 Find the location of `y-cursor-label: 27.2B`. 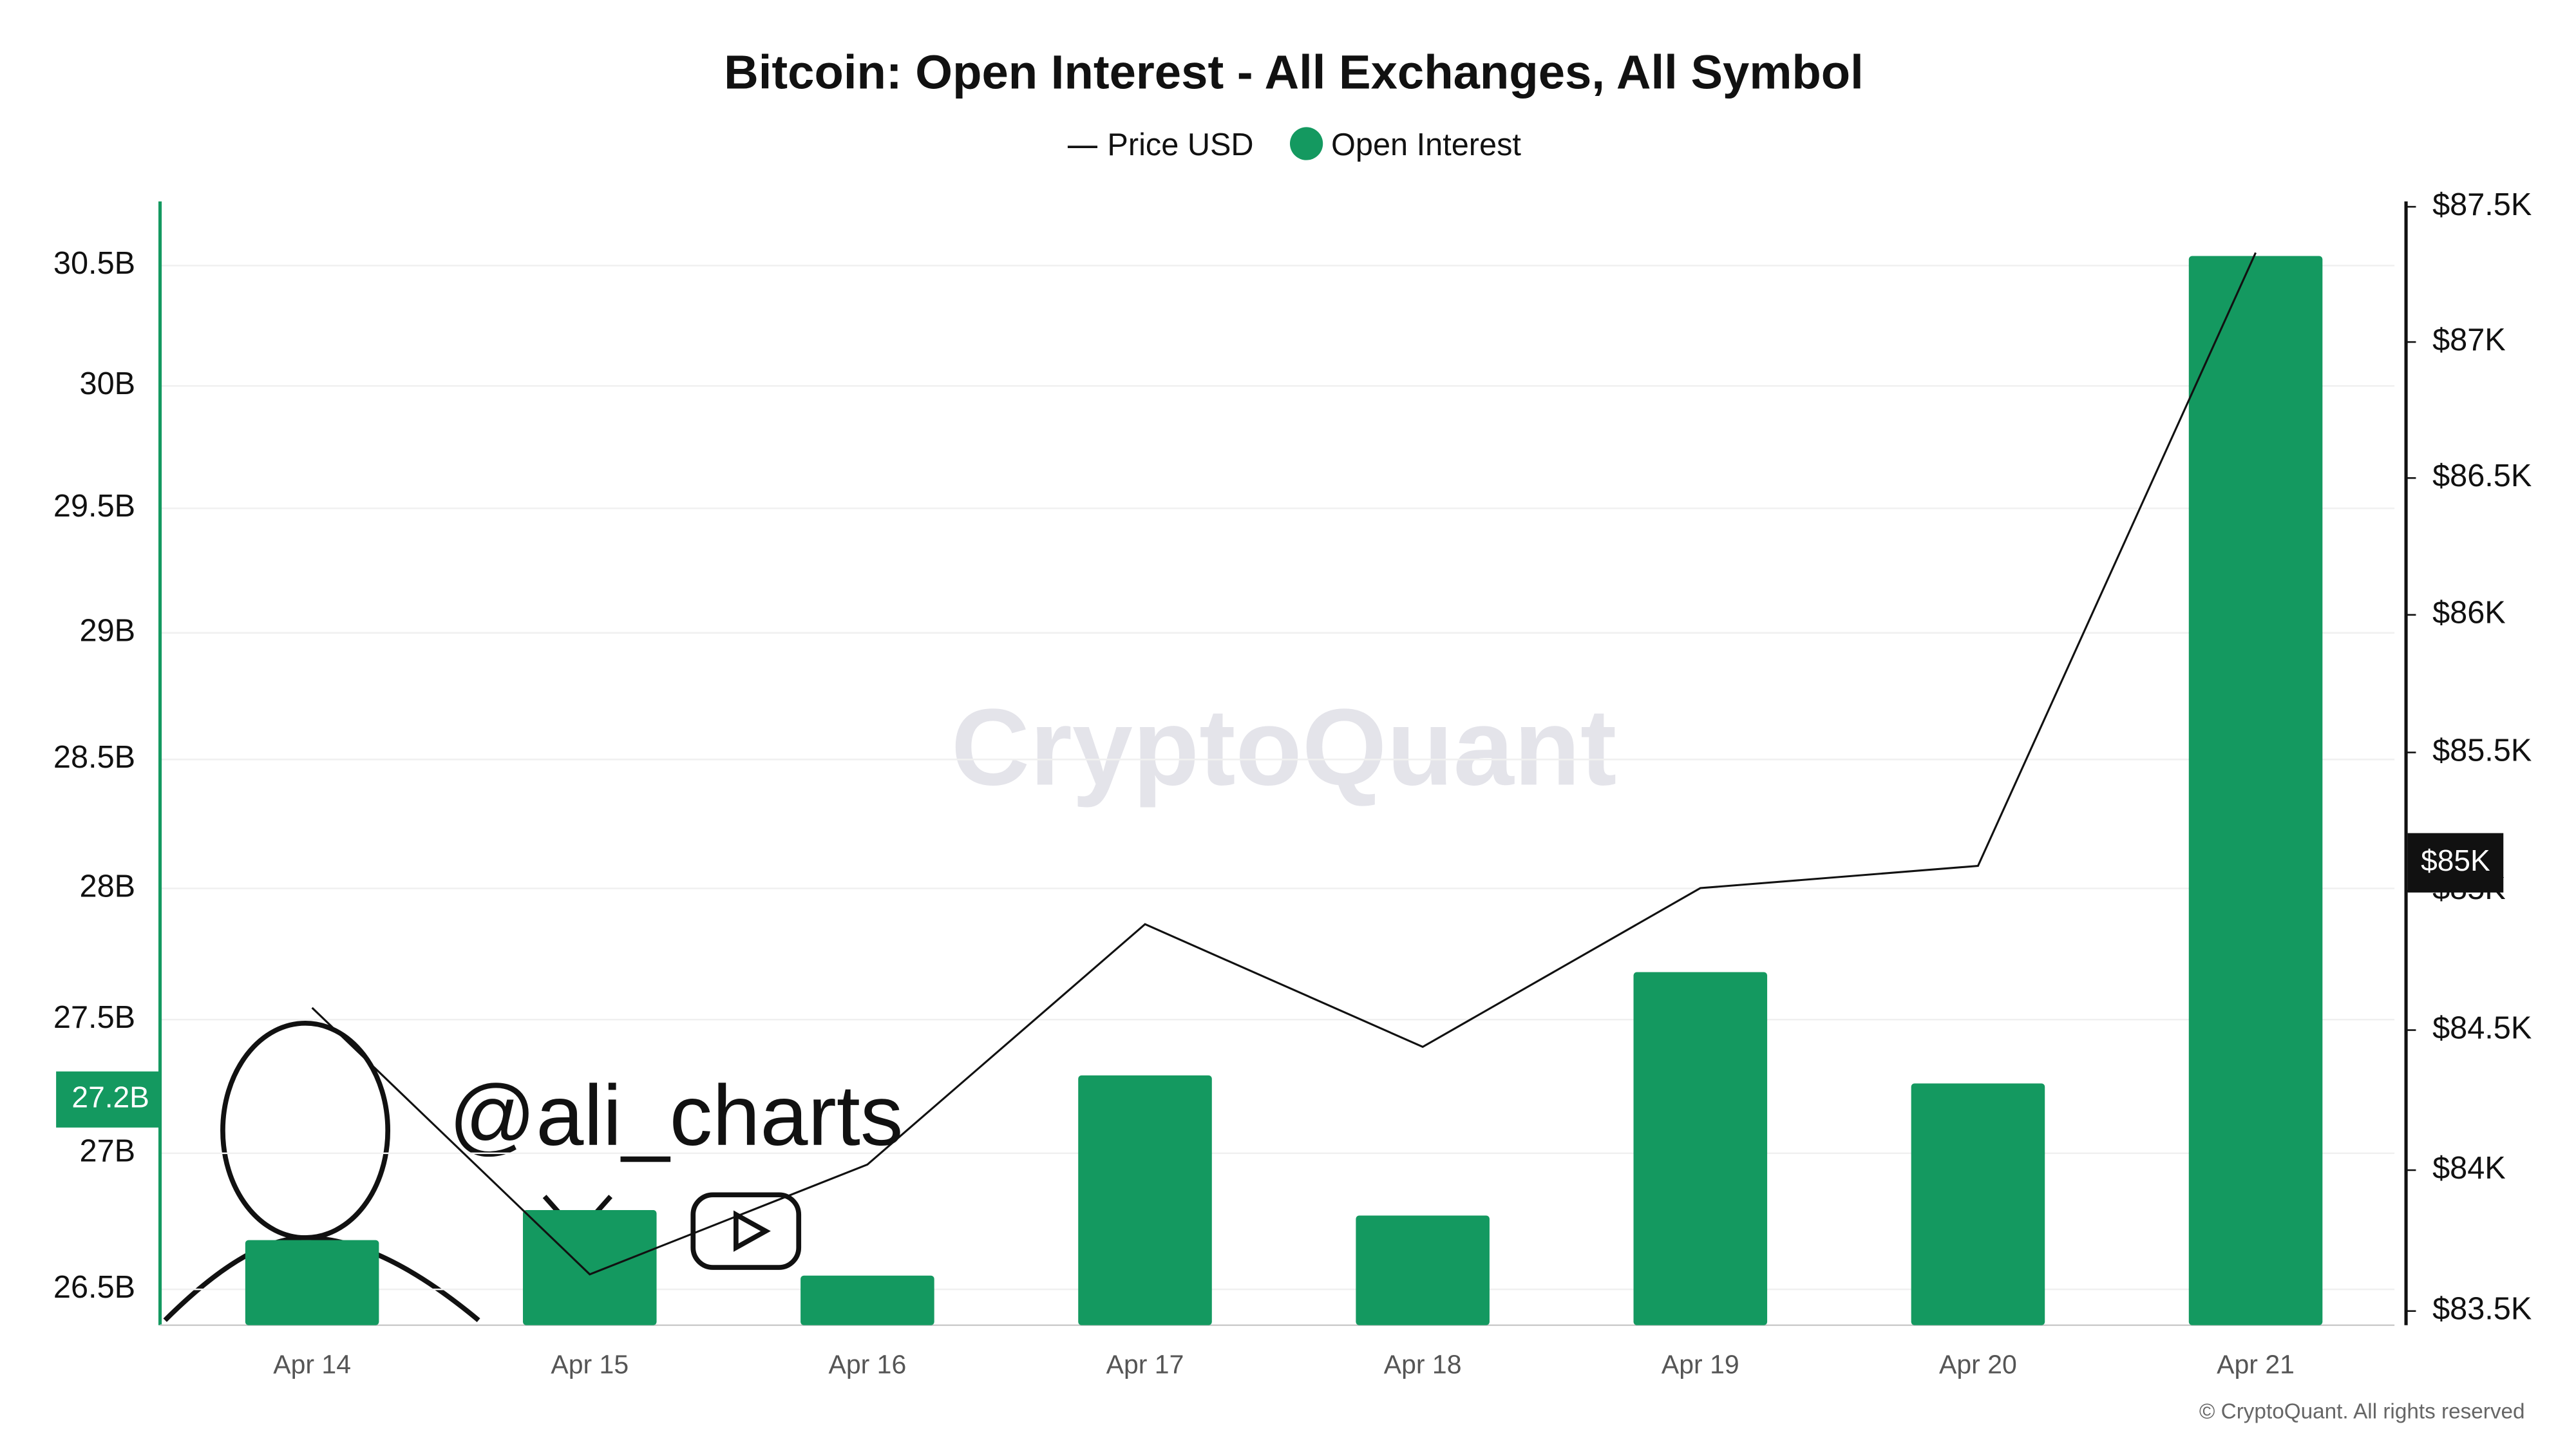

y-cursor-label: 27.2B is located at coordinates (110, 1096).